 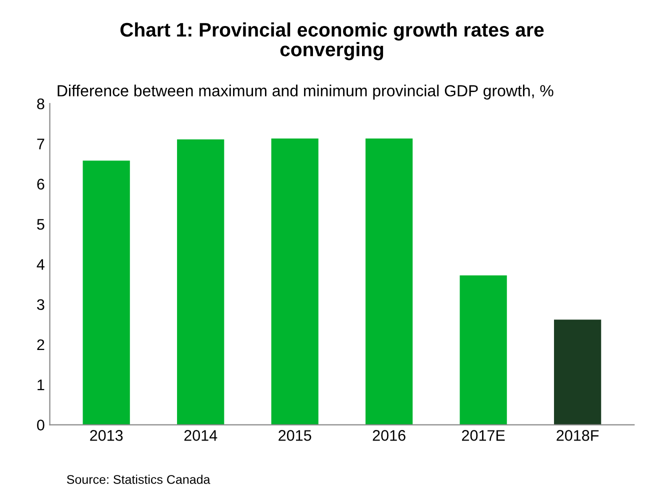 I want to click on x-tick-label: 2013, so click(x=106, y=435).